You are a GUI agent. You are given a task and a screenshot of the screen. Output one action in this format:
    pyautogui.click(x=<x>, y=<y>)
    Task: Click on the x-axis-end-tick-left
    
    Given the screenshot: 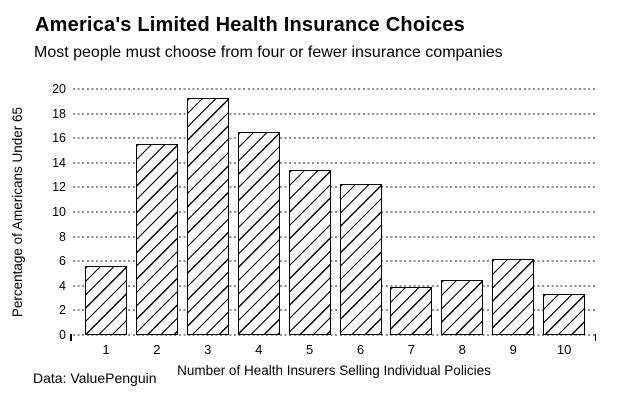 What is the action you would take?
    pyautogui.click(x=71, y=337)
    